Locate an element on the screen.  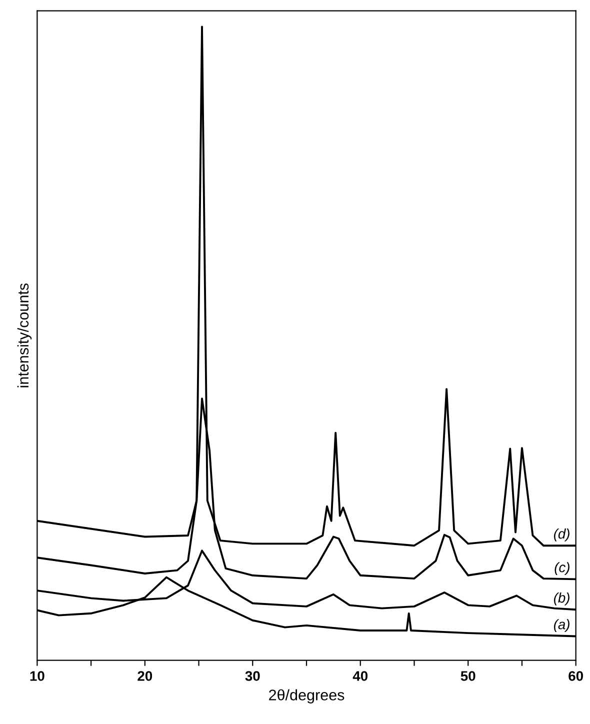
x-tick-label: 20 is located at coordinates (145, 676).